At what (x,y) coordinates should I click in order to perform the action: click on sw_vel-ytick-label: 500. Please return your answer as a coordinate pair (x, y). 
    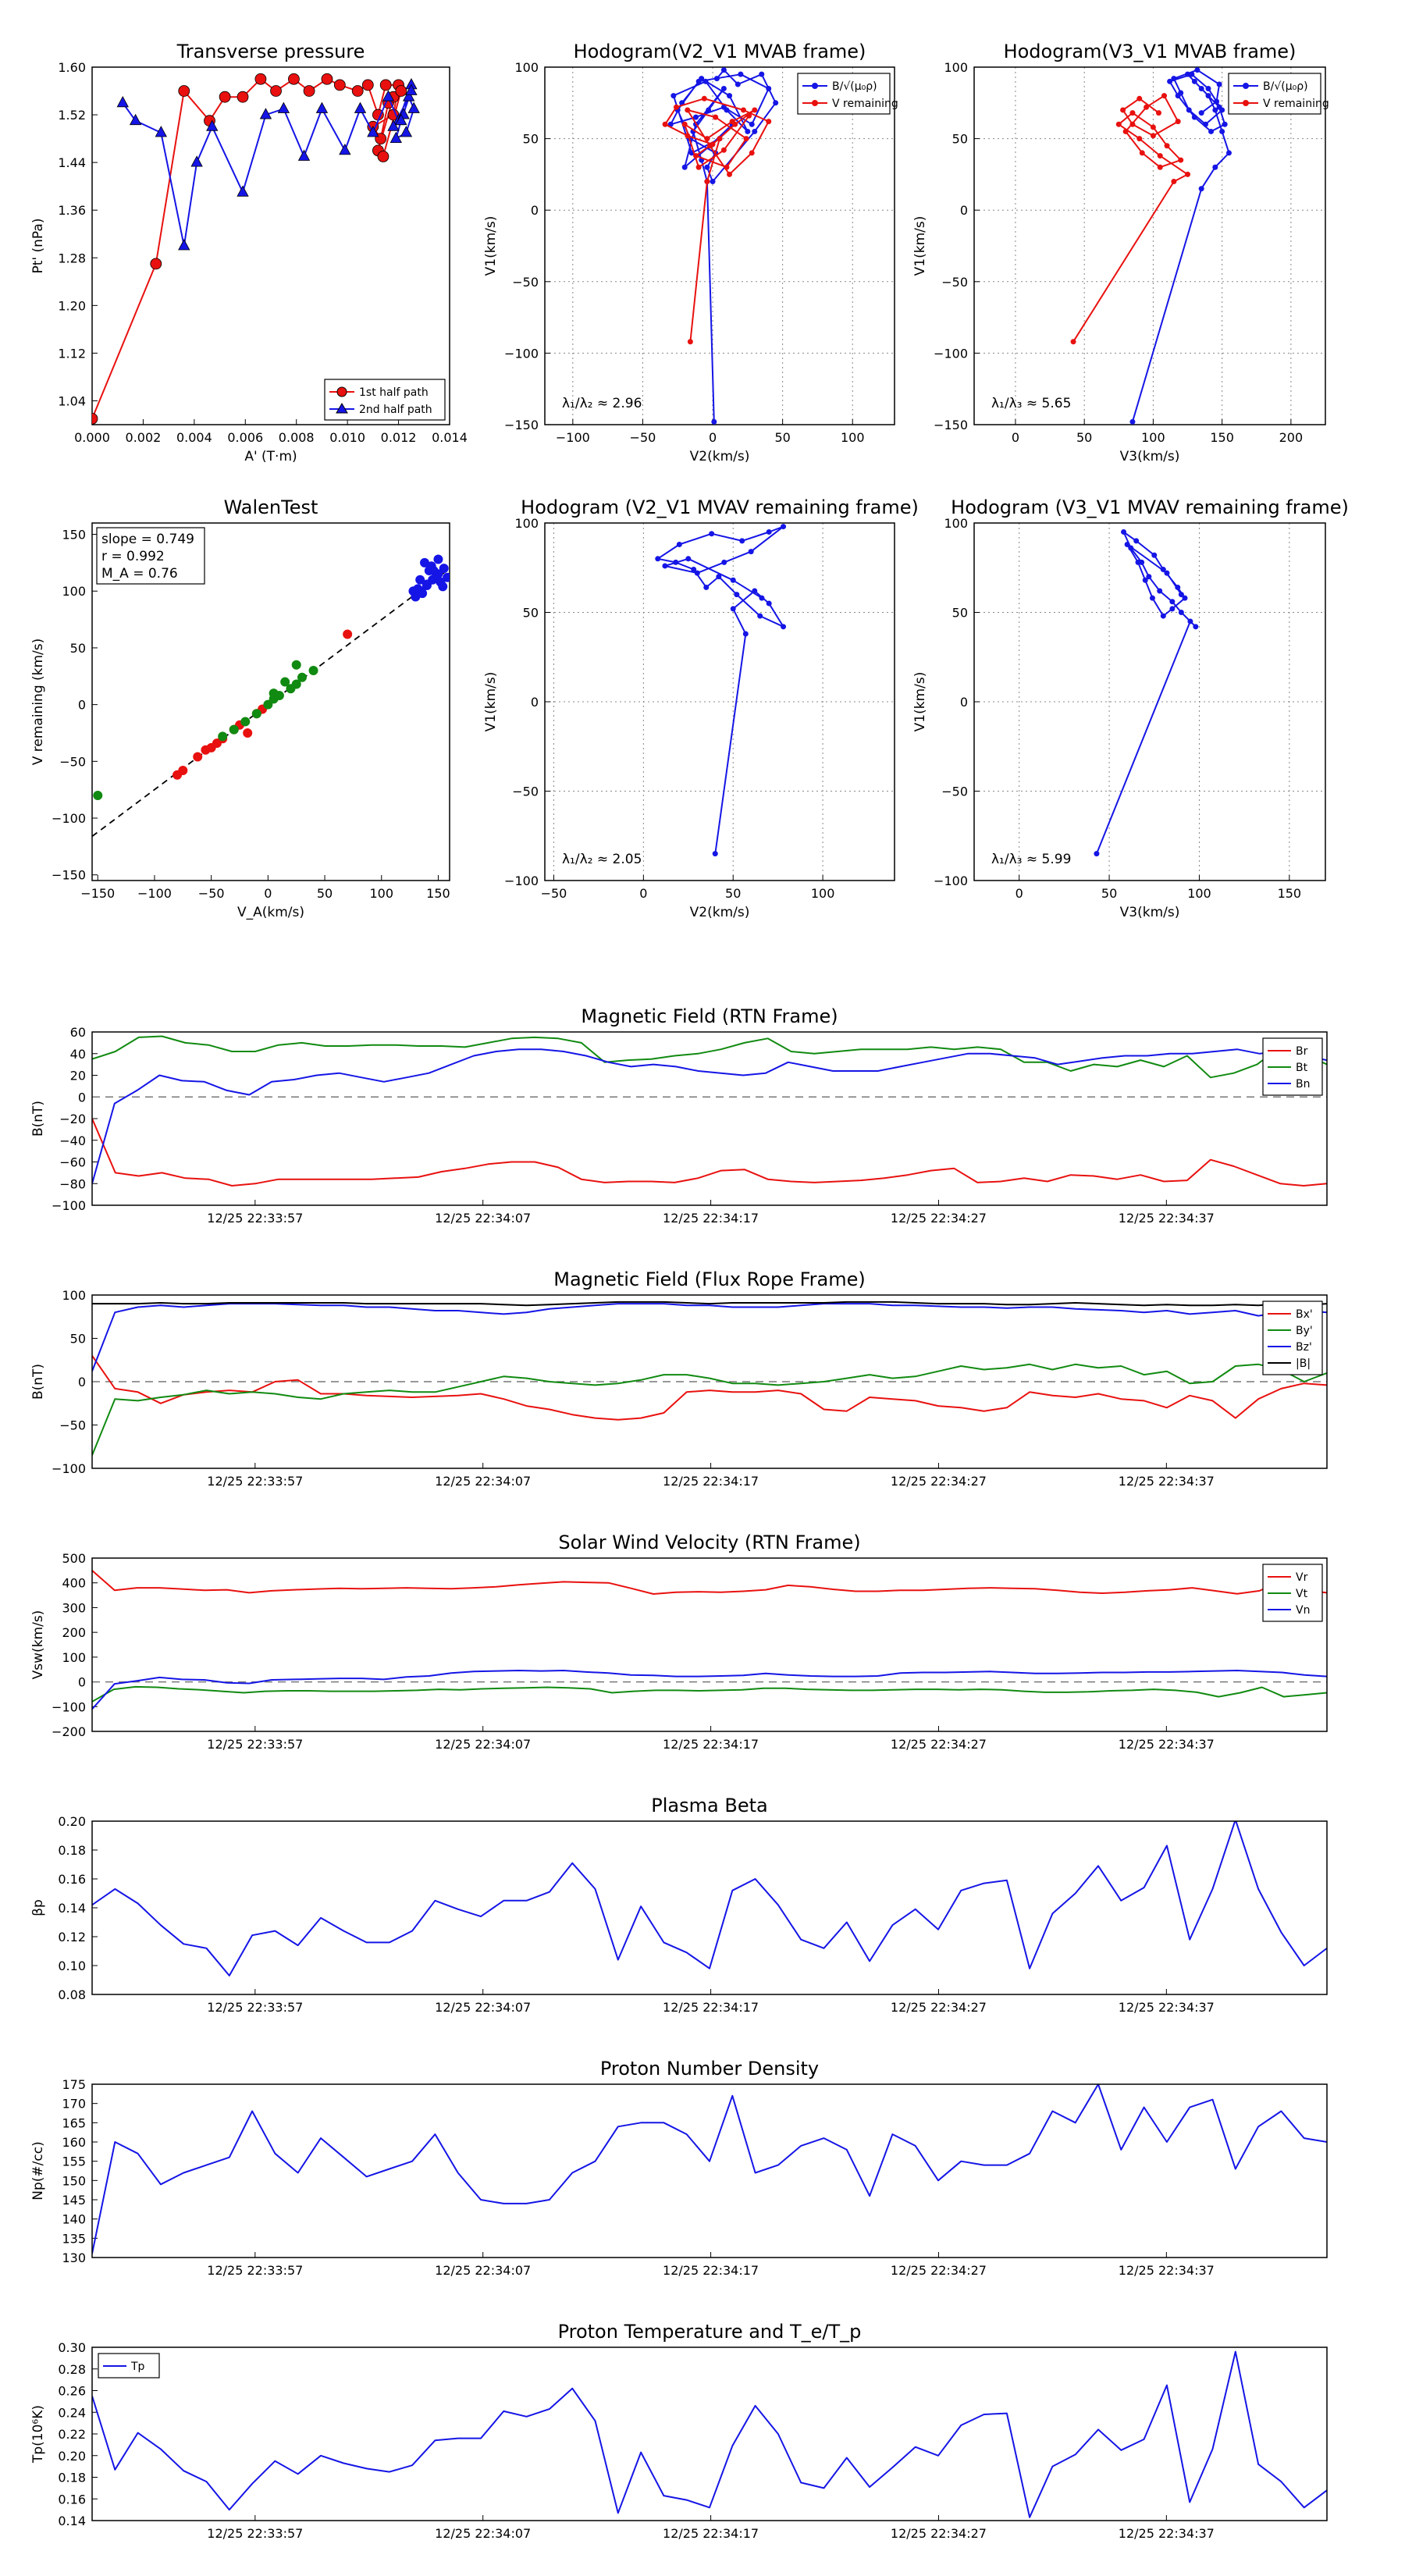
    Looking at the image, I should click on (74, 1558).